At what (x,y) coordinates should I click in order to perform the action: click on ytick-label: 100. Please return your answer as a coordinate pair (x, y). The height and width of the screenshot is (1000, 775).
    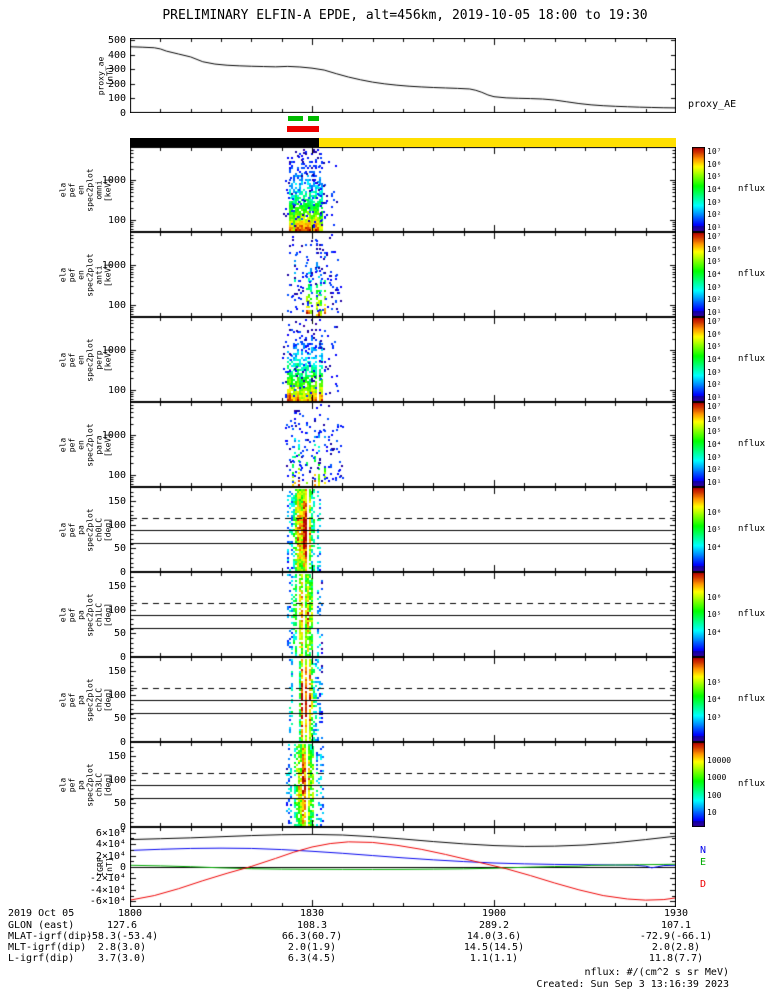
    Looking at the image, I should click on (116, 221).